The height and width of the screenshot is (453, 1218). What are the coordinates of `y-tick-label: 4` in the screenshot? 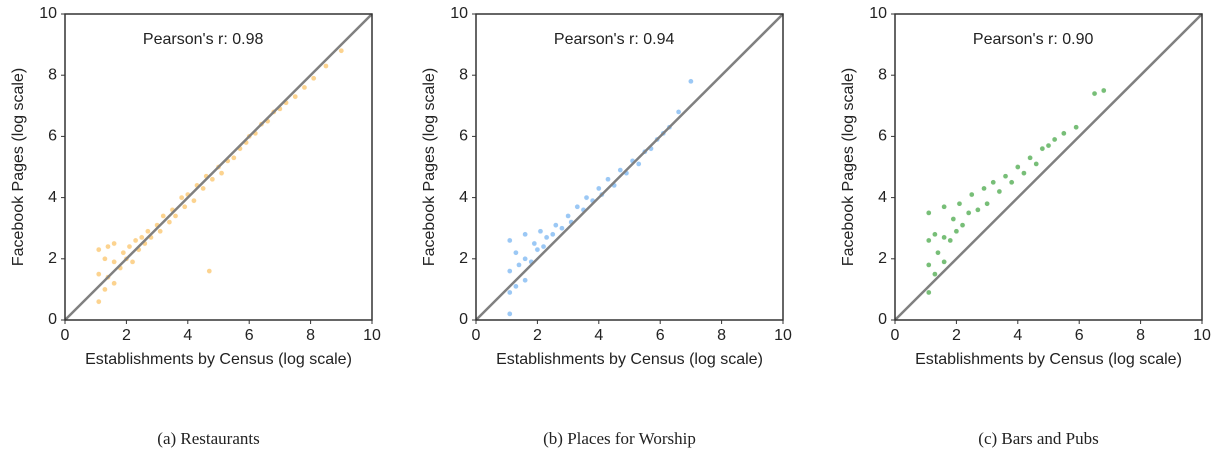 It's located at (52, 197).